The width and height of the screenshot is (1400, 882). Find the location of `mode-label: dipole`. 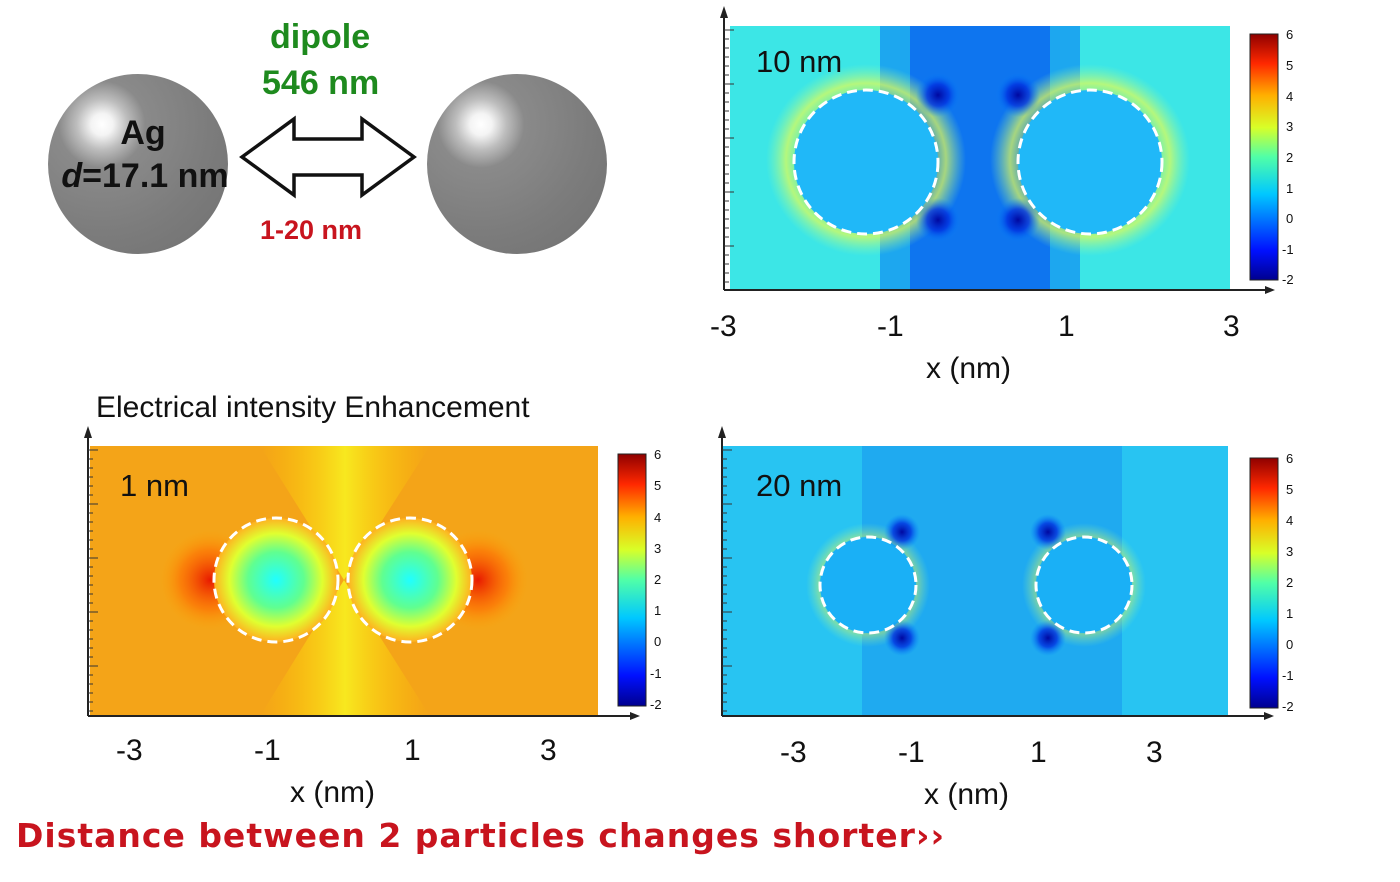

mode-label: dipole is located at coordinates (320, 37).